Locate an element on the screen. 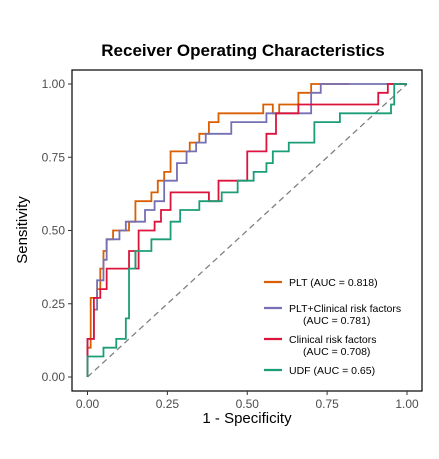 The height and width of the screenshot is (459, 439). y-tick-label: 0.25 is located at coordinates (54, 304).